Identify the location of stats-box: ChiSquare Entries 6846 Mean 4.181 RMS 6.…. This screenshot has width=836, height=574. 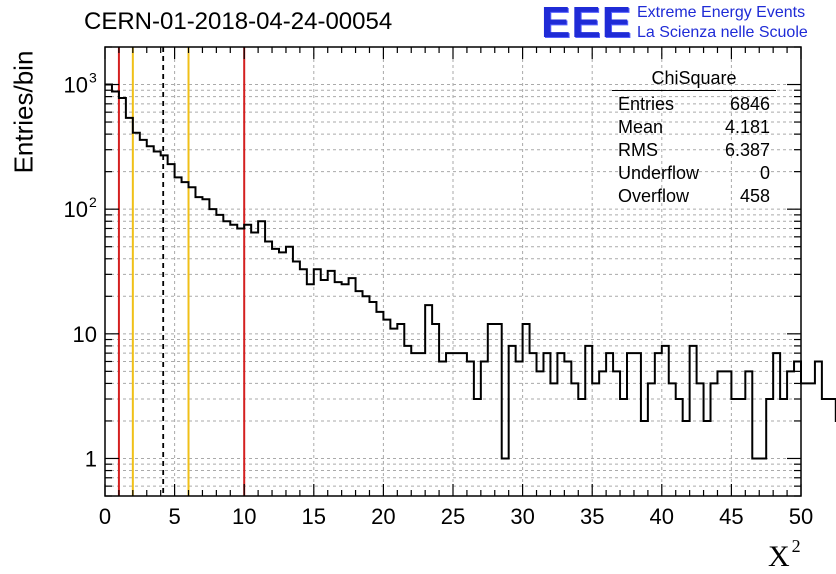
(694, 138).